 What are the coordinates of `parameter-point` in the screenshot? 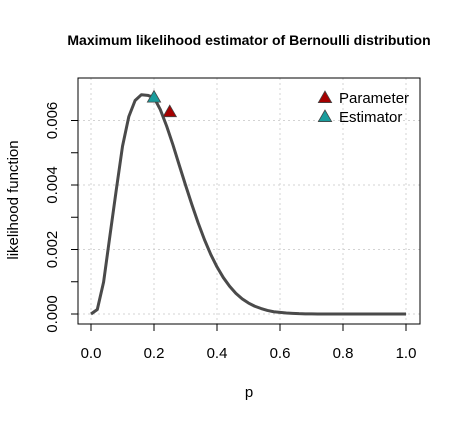 It's located at (170, 111).